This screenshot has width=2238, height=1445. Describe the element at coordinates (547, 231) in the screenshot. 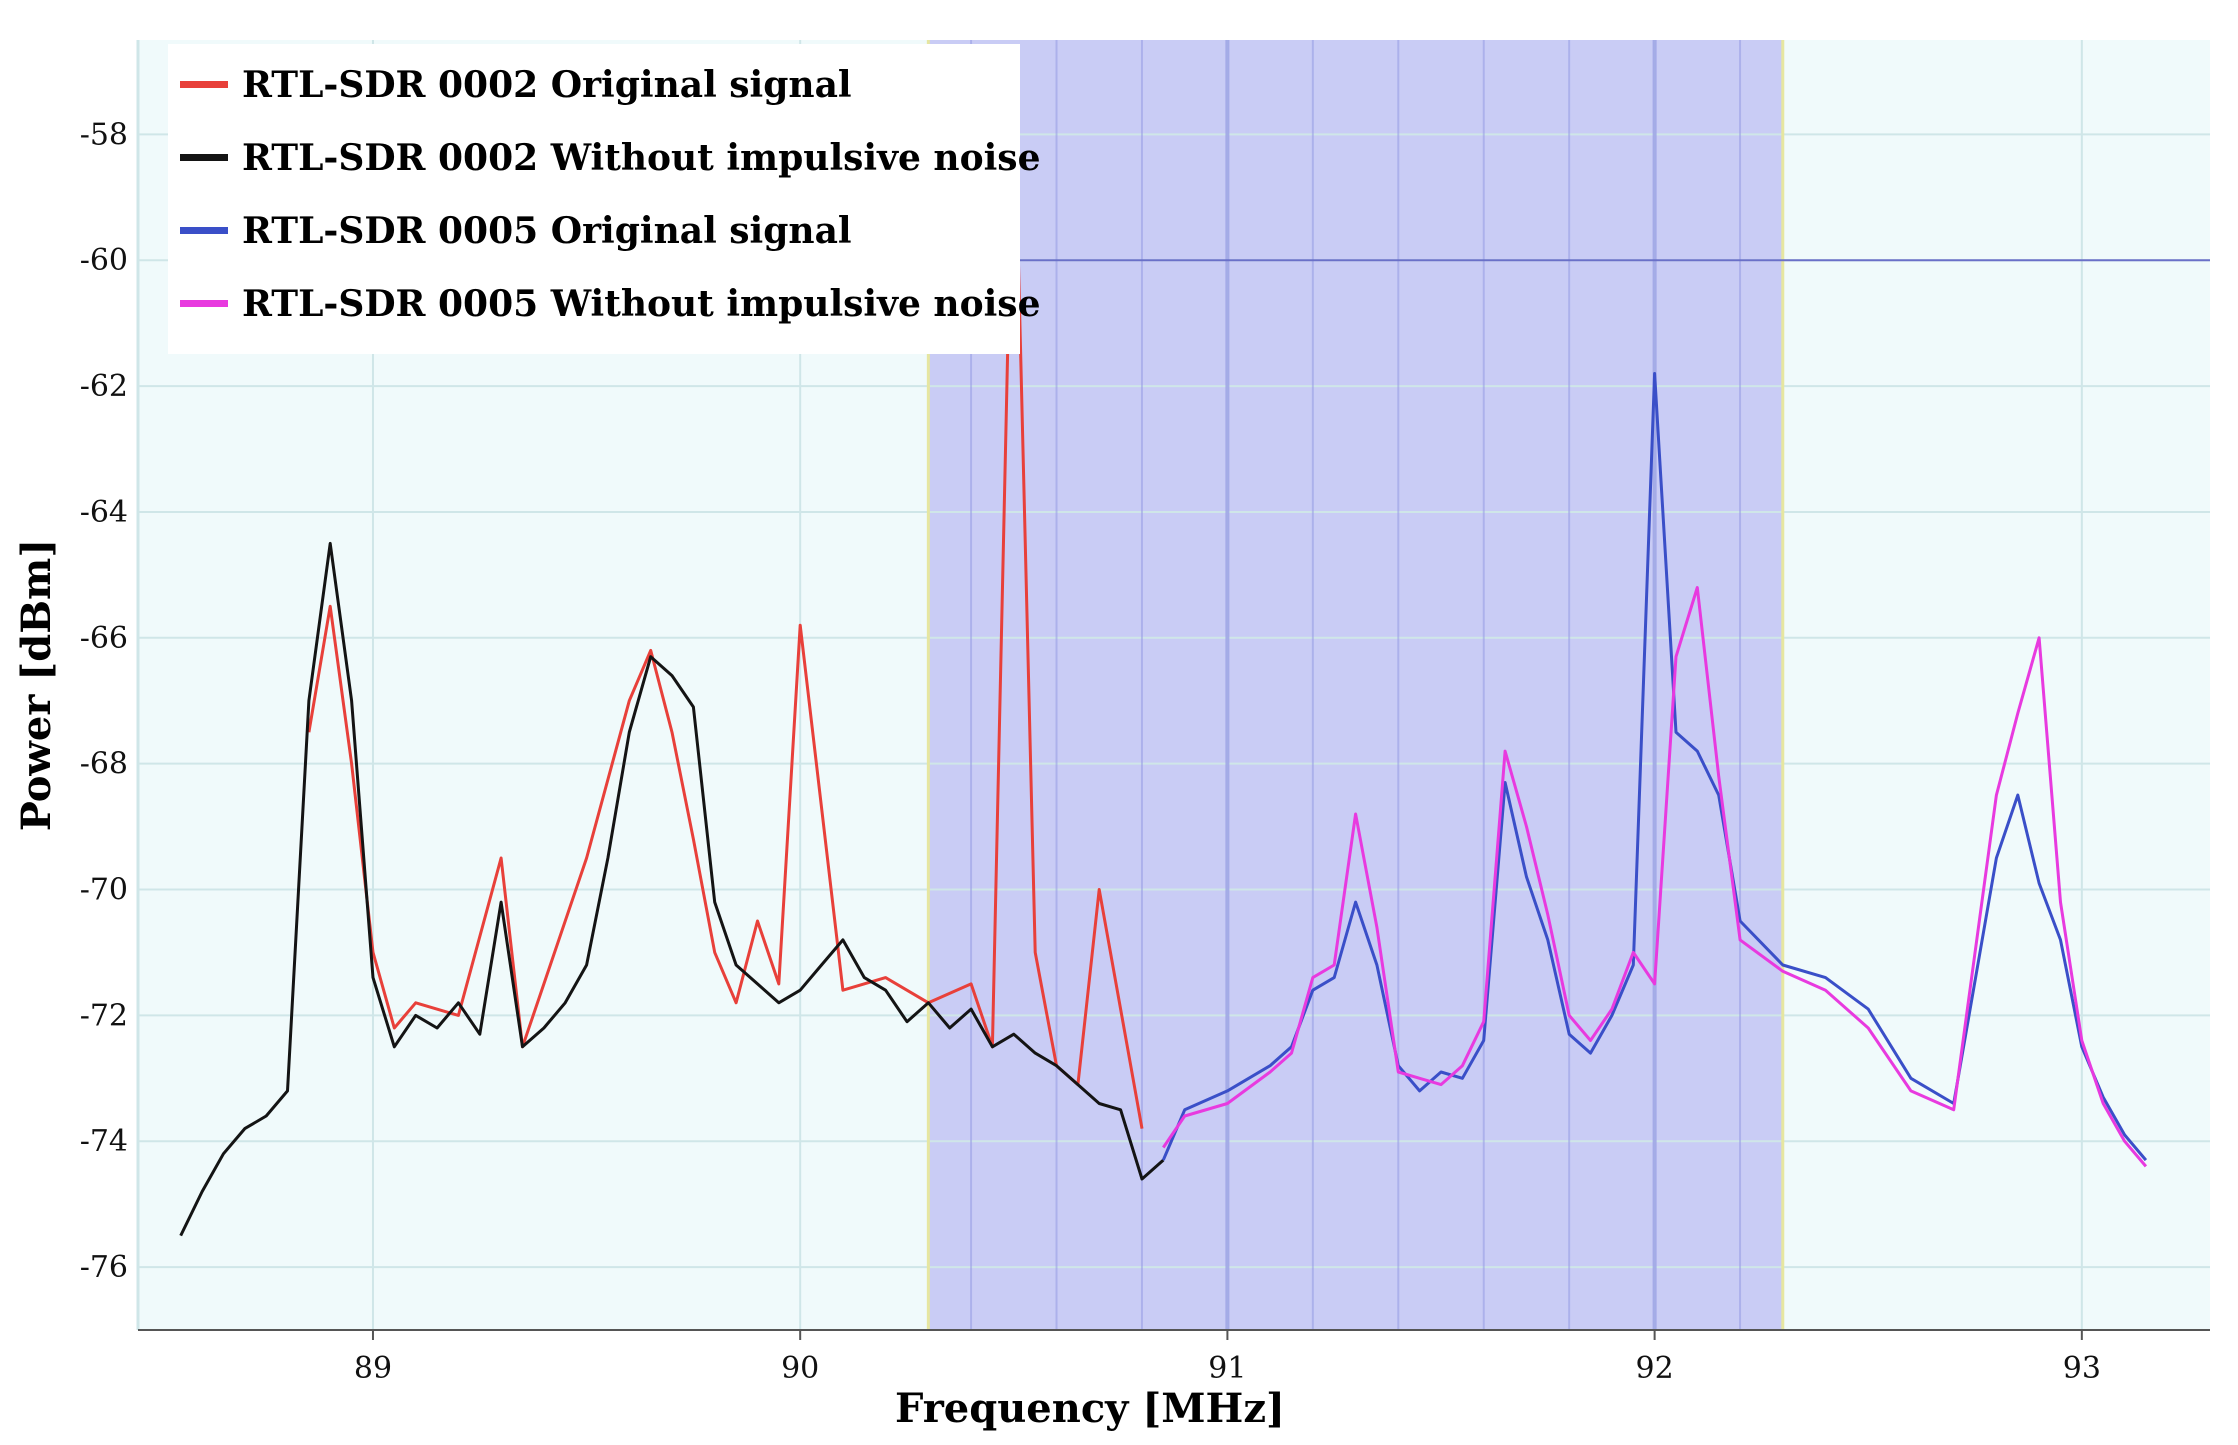

I see `legend-label: RTL-SDR 0005 Original signal` at that location.